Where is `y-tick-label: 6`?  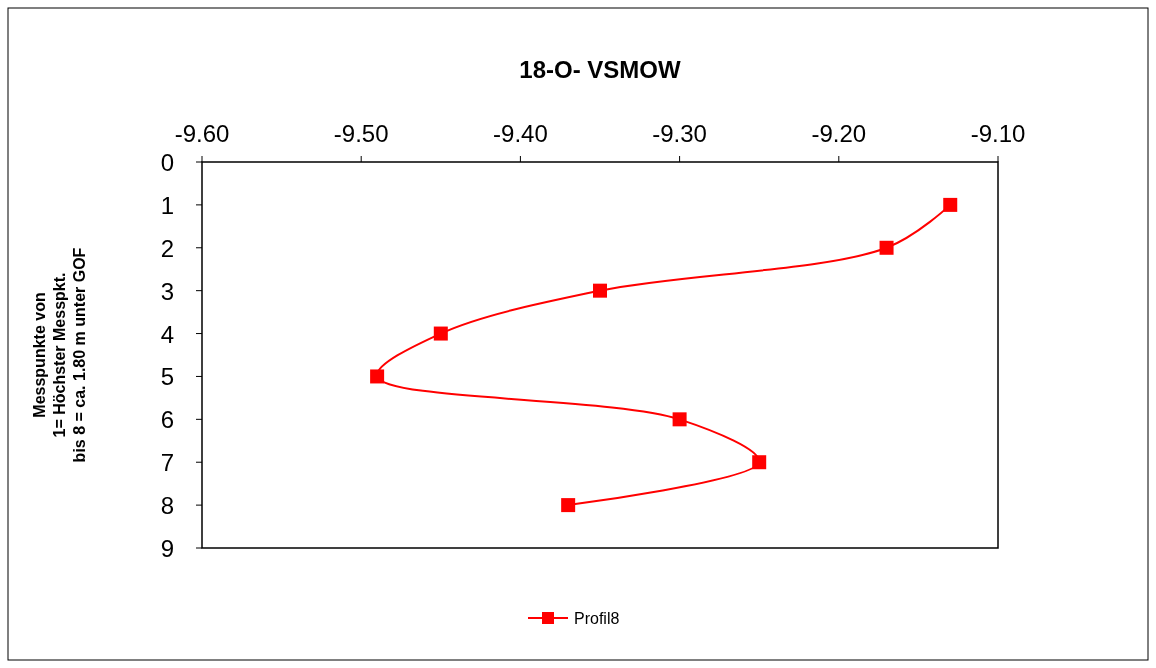 y-tick-label: 6 is located at coordinates (167, 420).